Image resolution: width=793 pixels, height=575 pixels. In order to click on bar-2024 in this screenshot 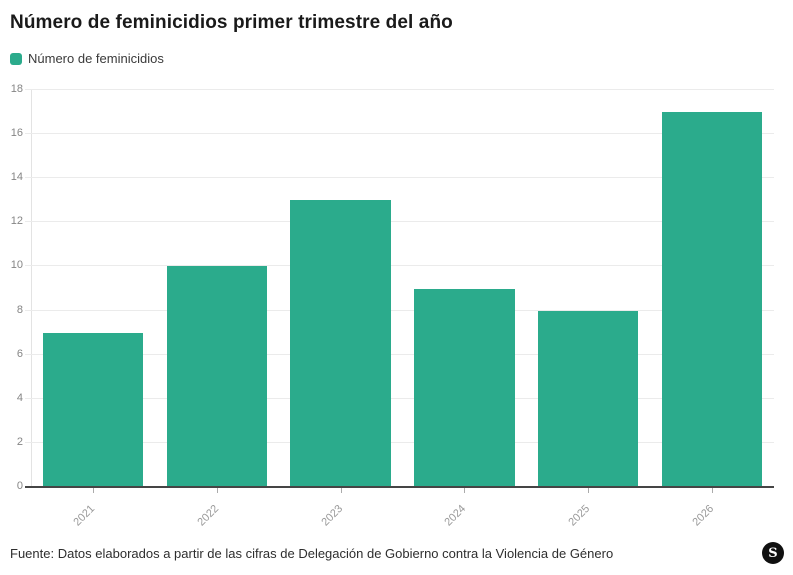, I will do `click(464, 387)`.